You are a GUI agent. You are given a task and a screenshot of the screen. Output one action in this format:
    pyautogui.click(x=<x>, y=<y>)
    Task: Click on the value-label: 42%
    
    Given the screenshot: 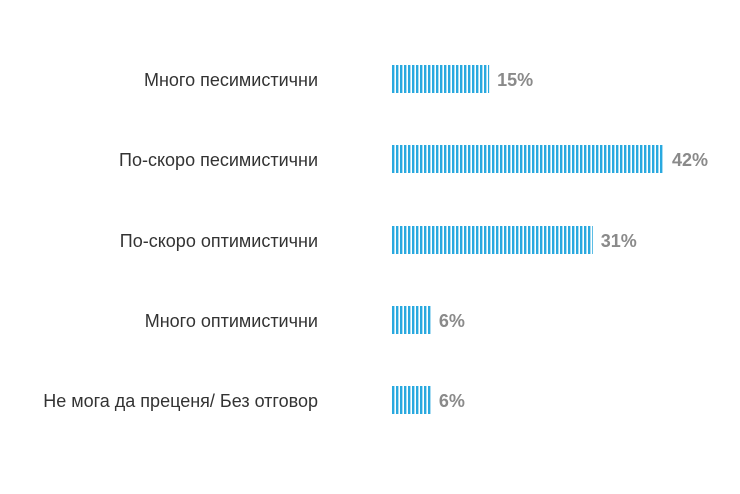 What is the action you would take?
    pyautogui.click(x=690, y=160)
    